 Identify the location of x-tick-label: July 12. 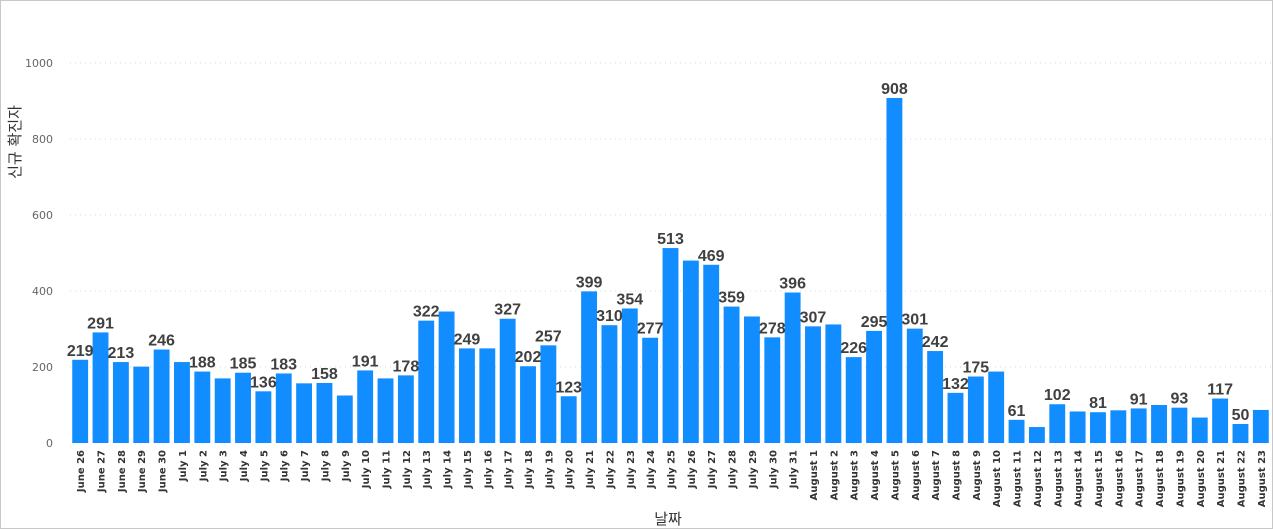
(407, 469).